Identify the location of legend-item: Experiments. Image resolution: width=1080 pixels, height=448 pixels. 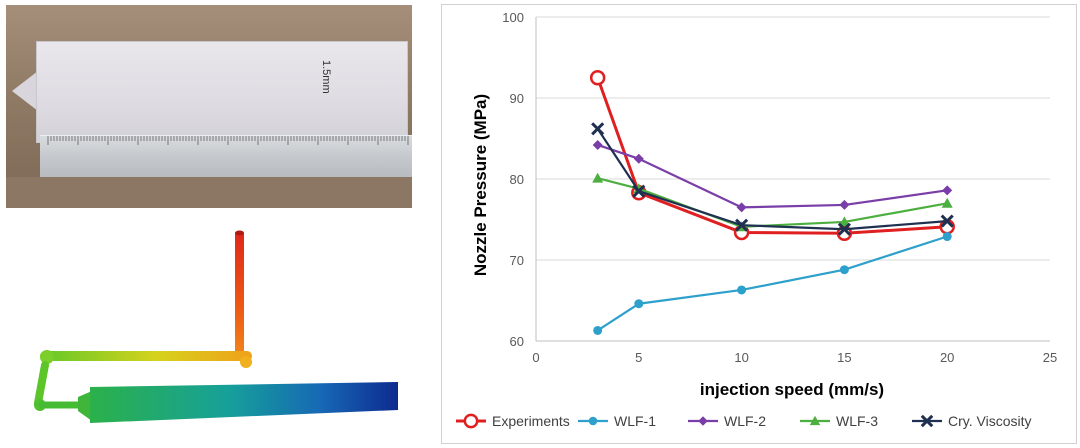
(513, 421).